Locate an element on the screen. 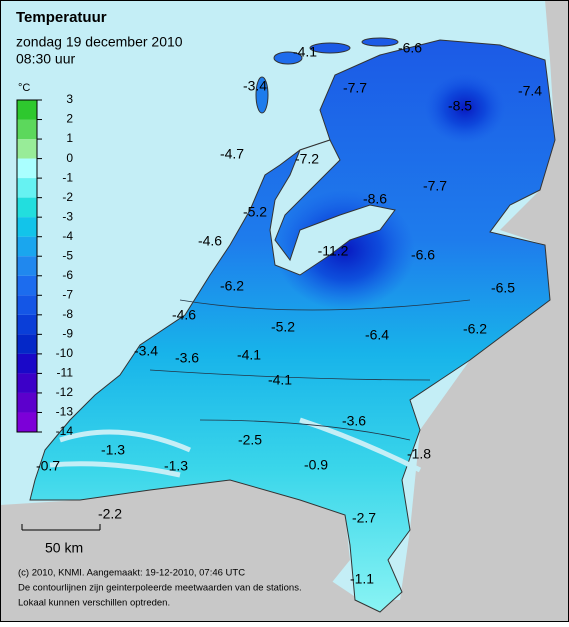 This screenshot has height=627, width=569. ijsselmeer is located at coordinates (332, 207).